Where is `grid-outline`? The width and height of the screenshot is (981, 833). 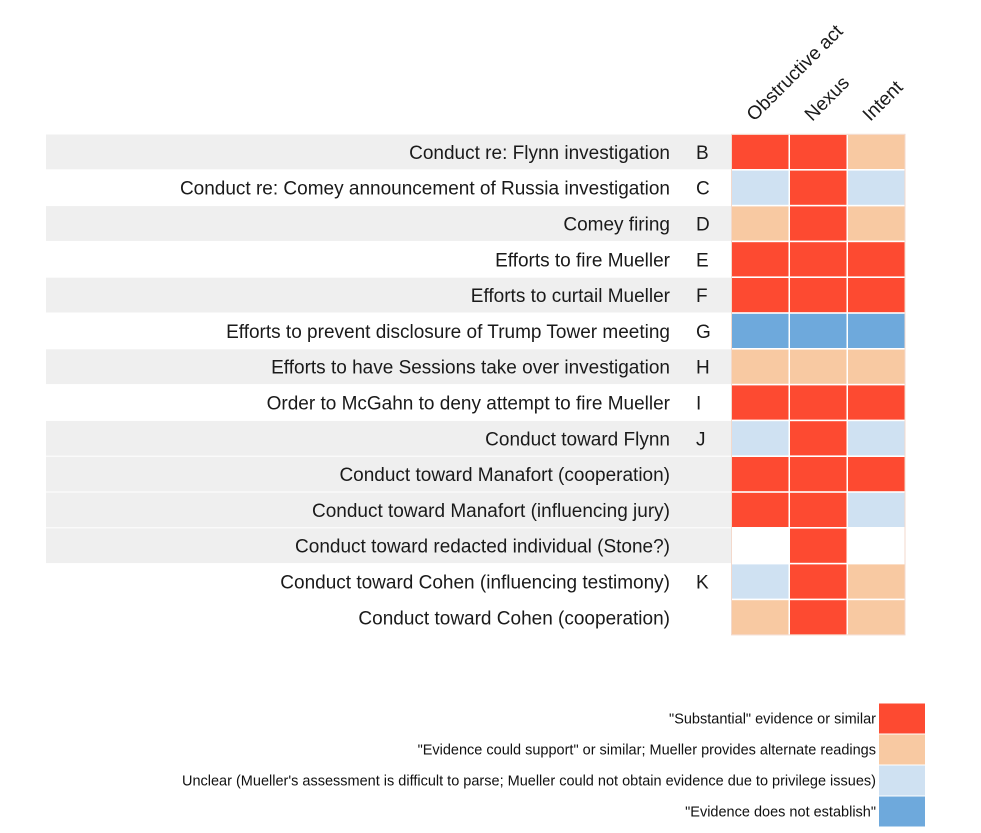 grid-outline is located at coordinates (818, 384).